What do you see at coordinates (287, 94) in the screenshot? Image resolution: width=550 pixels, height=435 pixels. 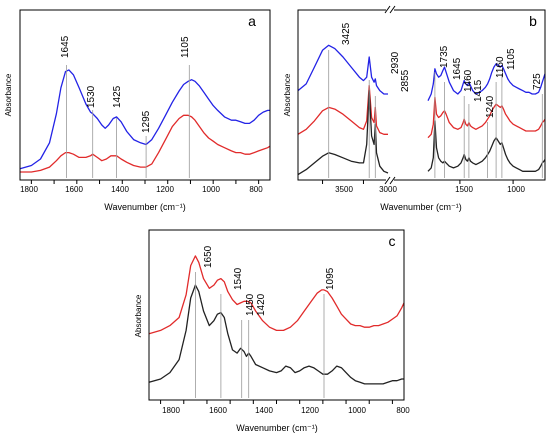 I see `panel-b-y-axis-label: Absorbance` at bounding box center [287, 94].